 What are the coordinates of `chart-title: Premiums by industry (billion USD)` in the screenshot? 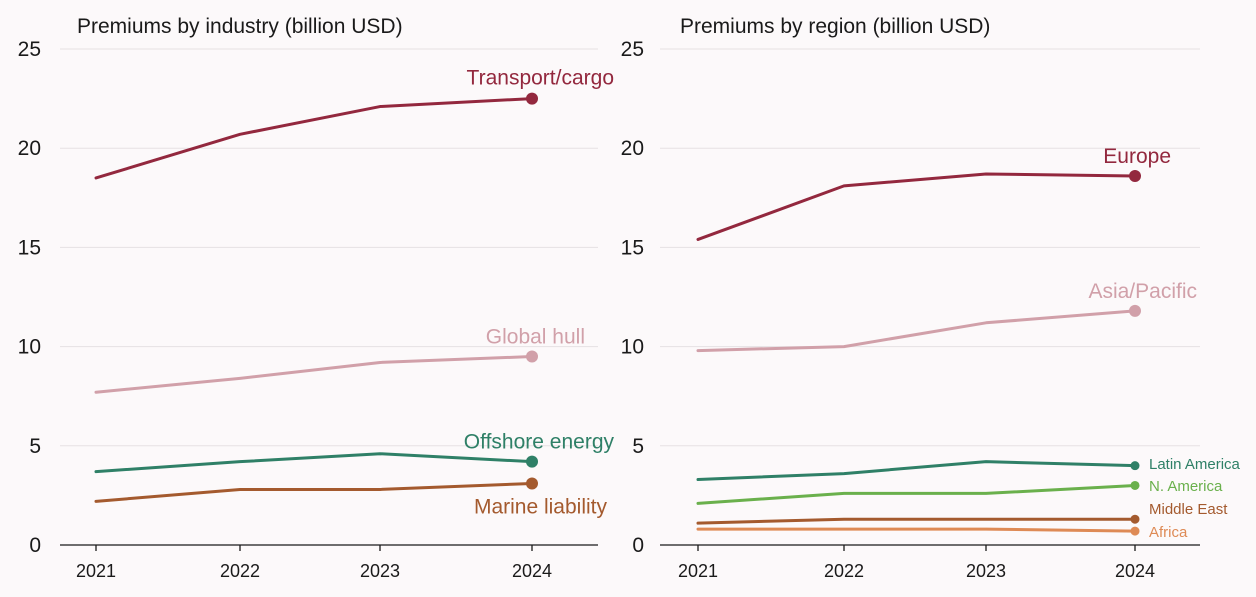 It's located at (240, 26).